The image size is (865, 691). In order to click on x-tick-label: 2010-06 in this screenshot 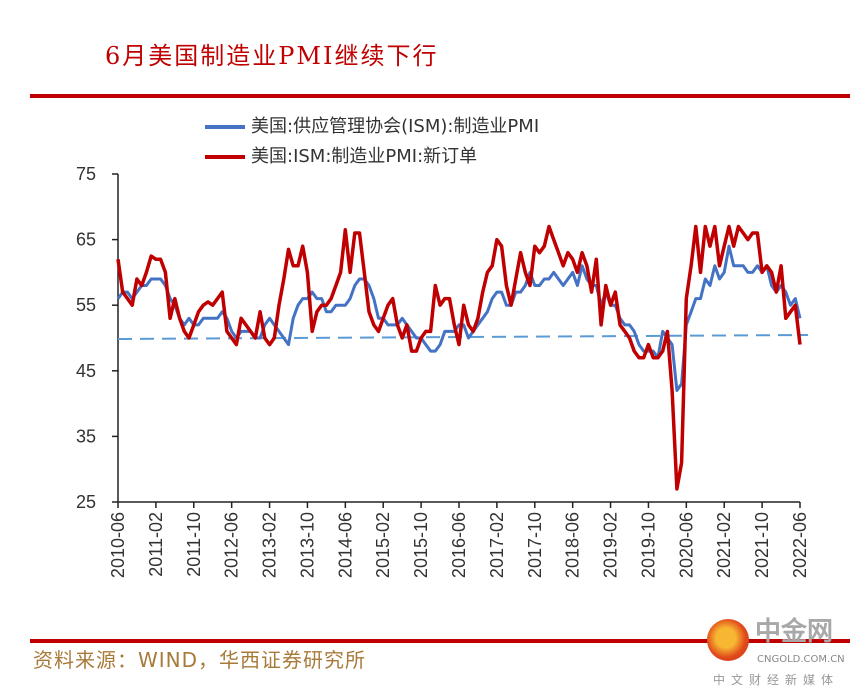, I will do `click(118, 545)`.